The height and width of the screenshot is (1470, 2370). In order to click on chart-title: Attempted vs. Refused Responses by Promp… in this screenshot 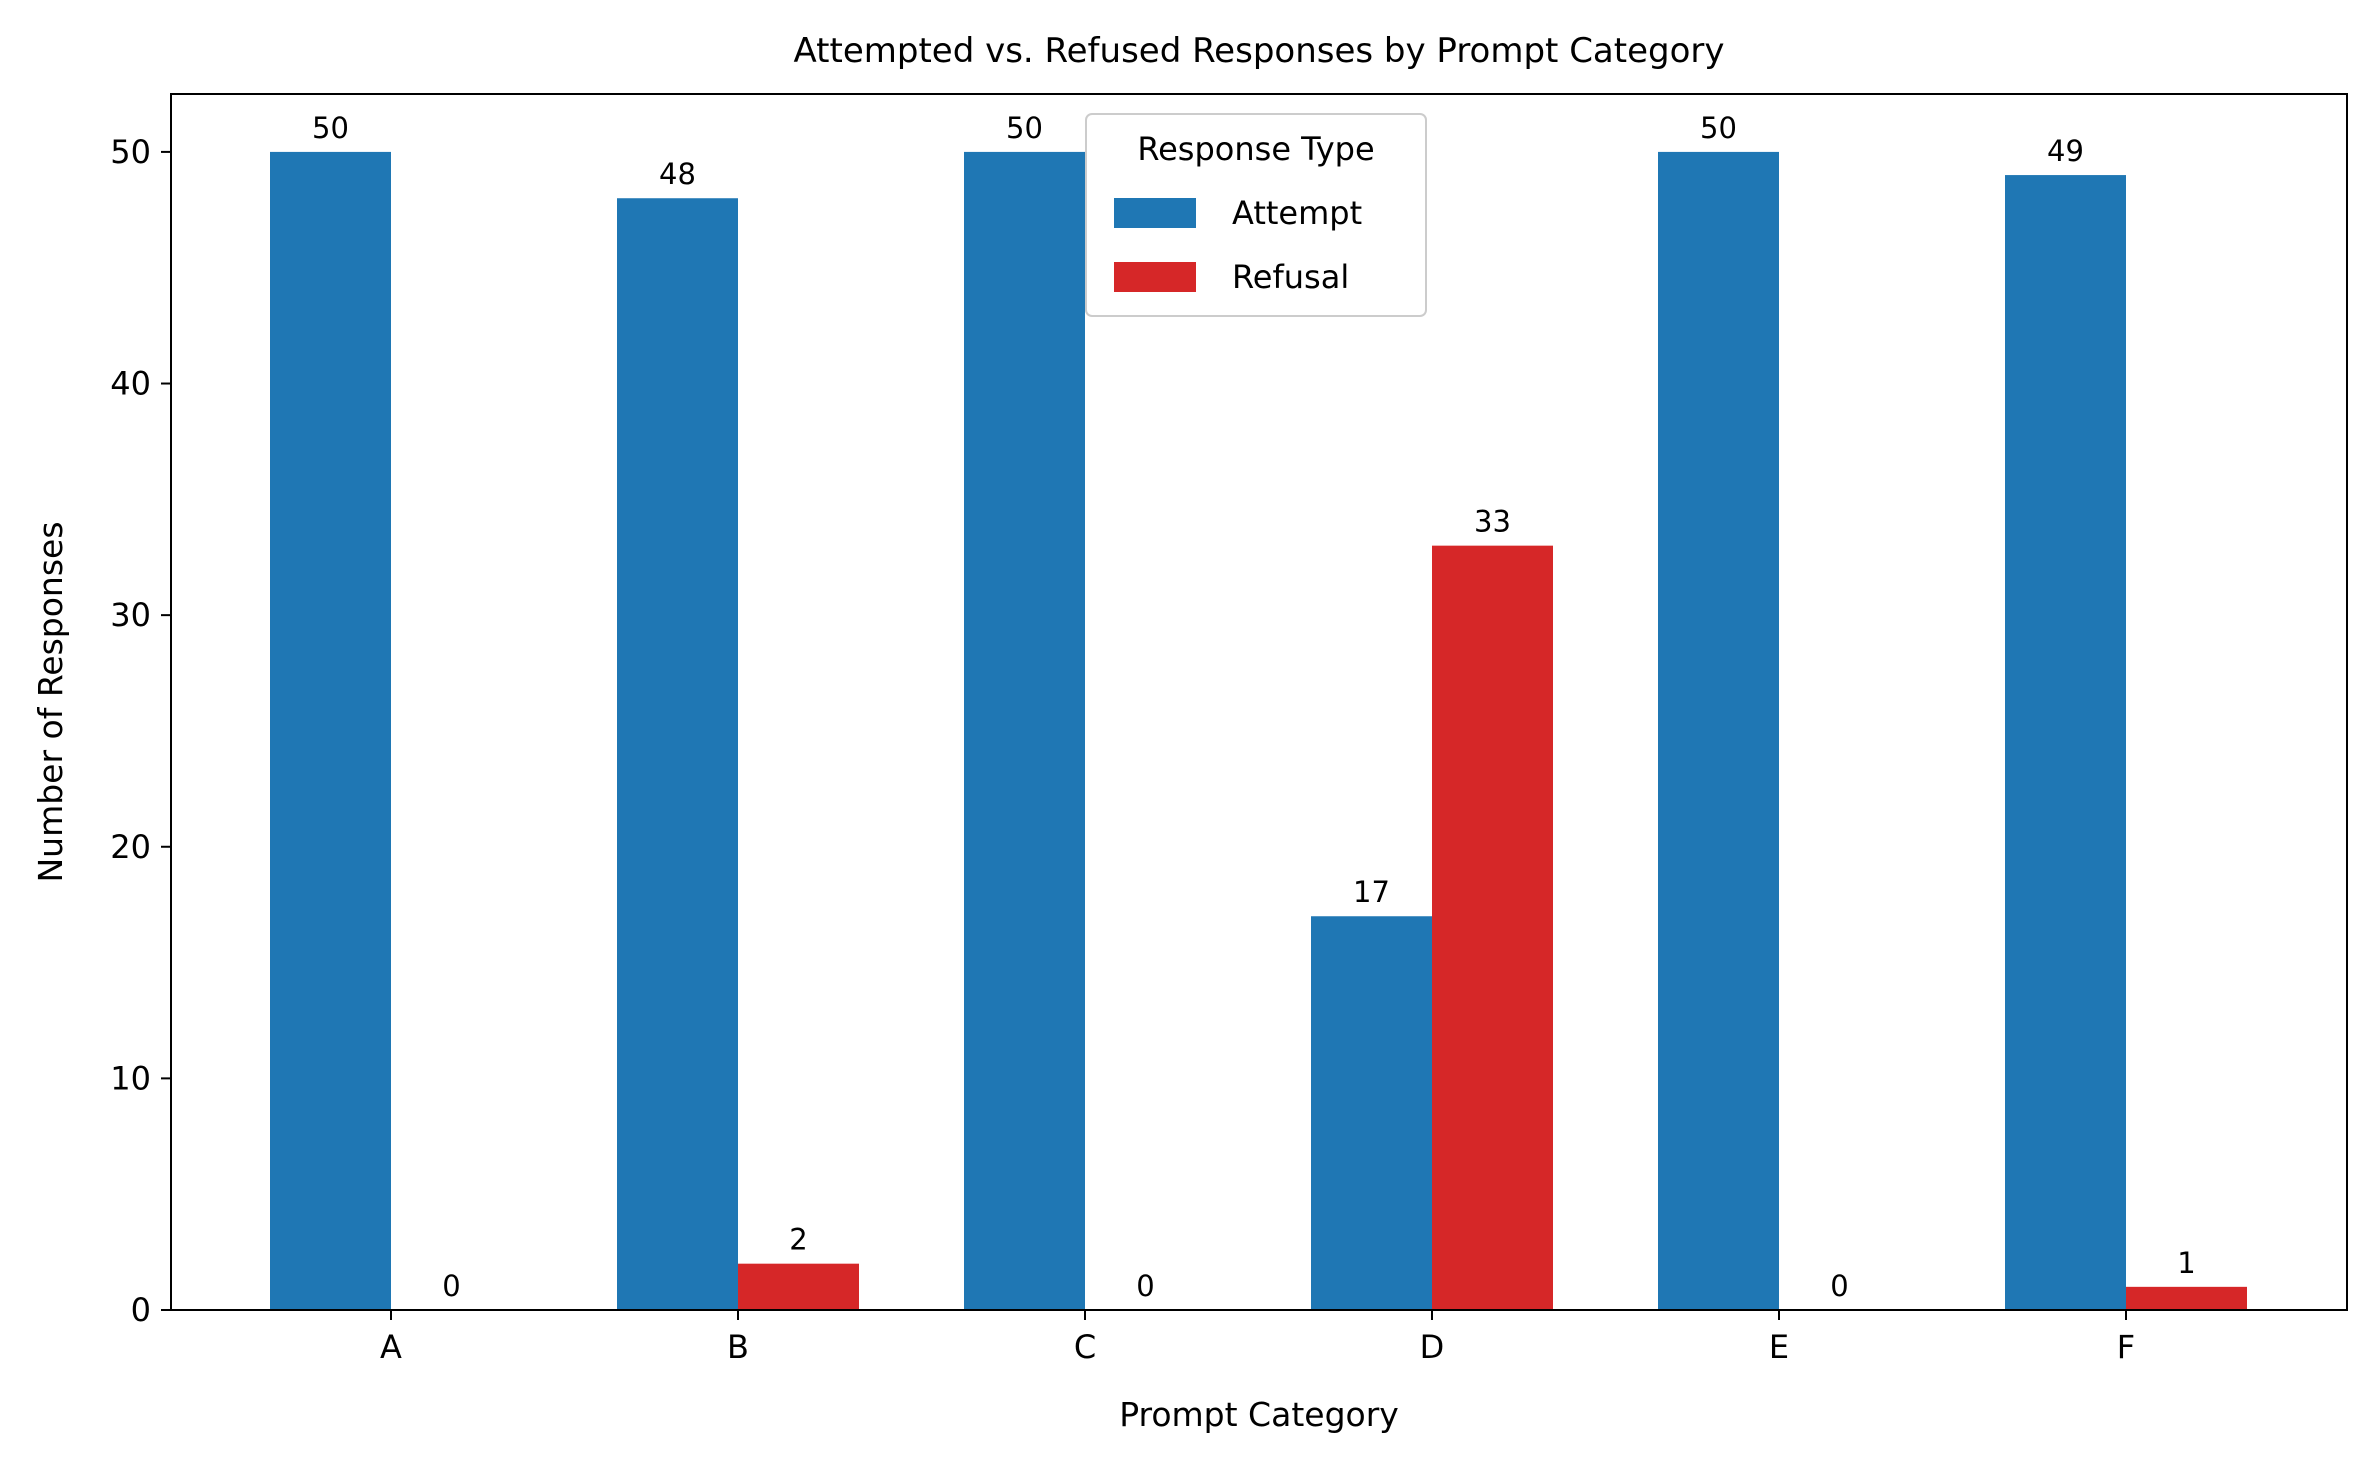, I will do `click(1259, 51)`.